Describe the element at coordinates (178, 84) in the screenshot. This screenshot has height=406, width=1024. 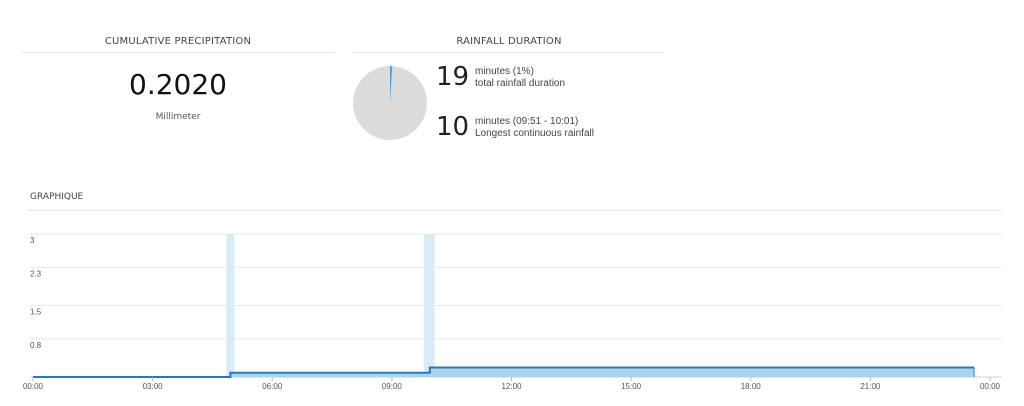
I see `precipitation-value: 0.2020` at that location.